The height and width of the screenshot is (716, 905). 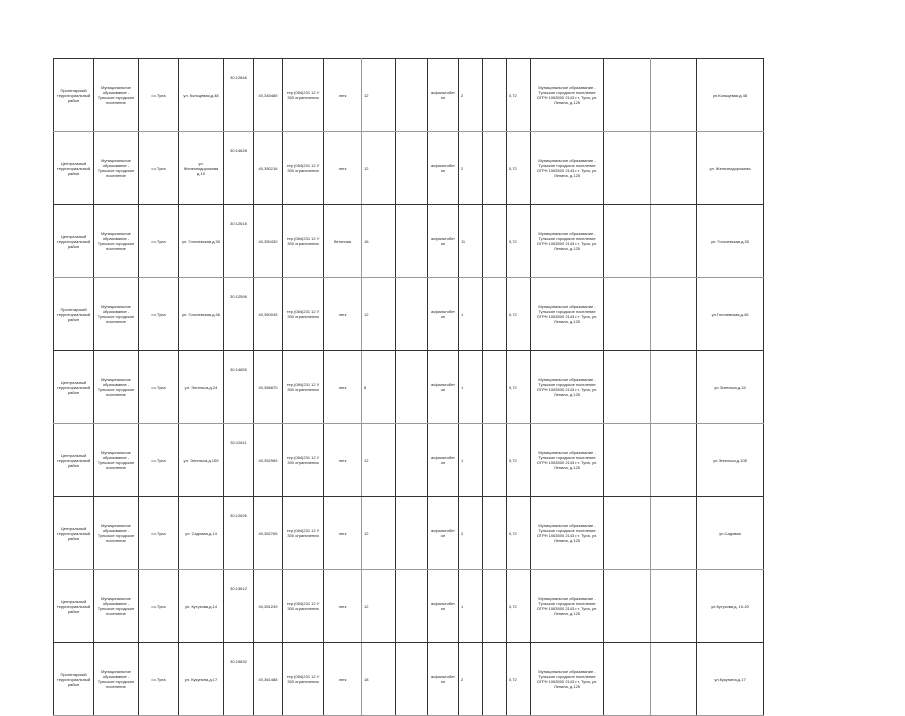 What do you see at coordinates (238, 387) in the screenshot?
I see `cell-cadastral-number: 30:14655` at bounding box center [238, 387].